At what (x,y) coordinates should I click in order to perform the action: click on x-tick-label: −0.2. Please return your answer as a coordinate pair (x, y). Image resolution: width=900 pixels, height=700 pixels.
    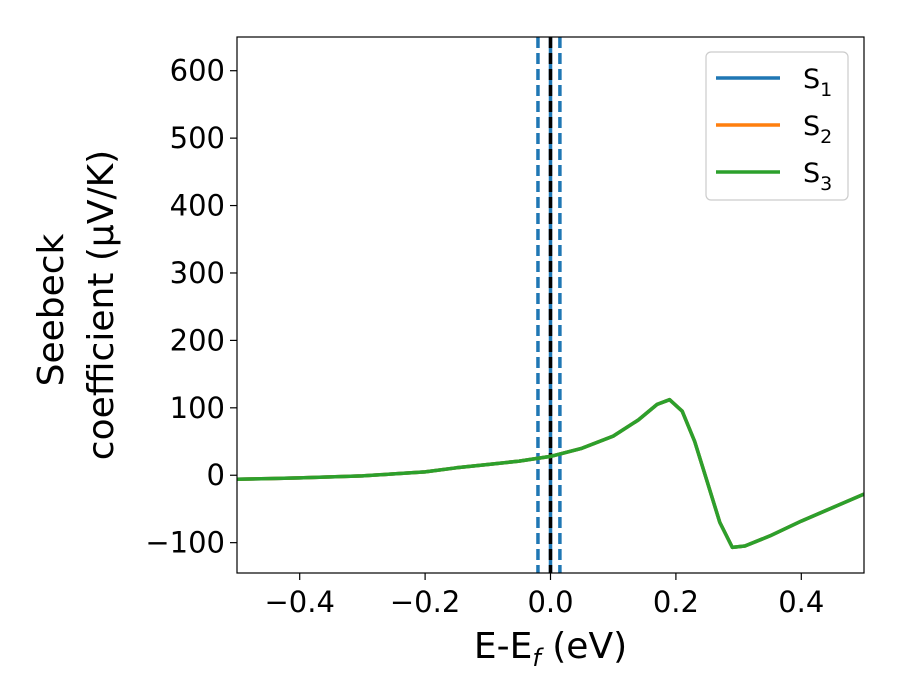
    Looking at the image, I should click on (425, 602).